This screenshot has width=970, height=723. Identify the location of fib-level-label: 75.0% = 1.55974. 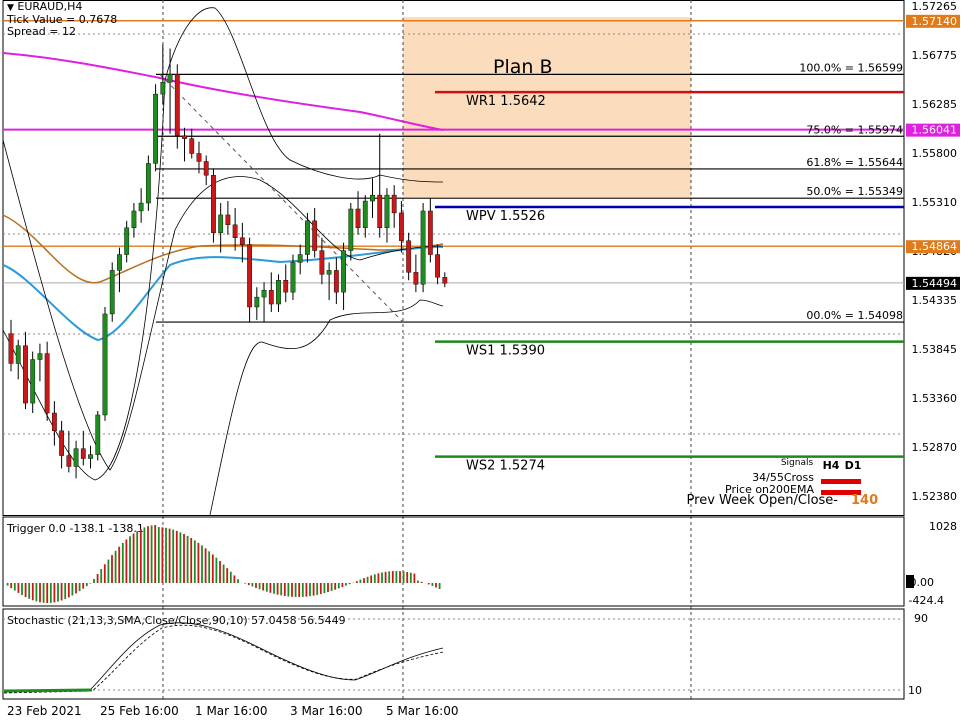
(854, 129).